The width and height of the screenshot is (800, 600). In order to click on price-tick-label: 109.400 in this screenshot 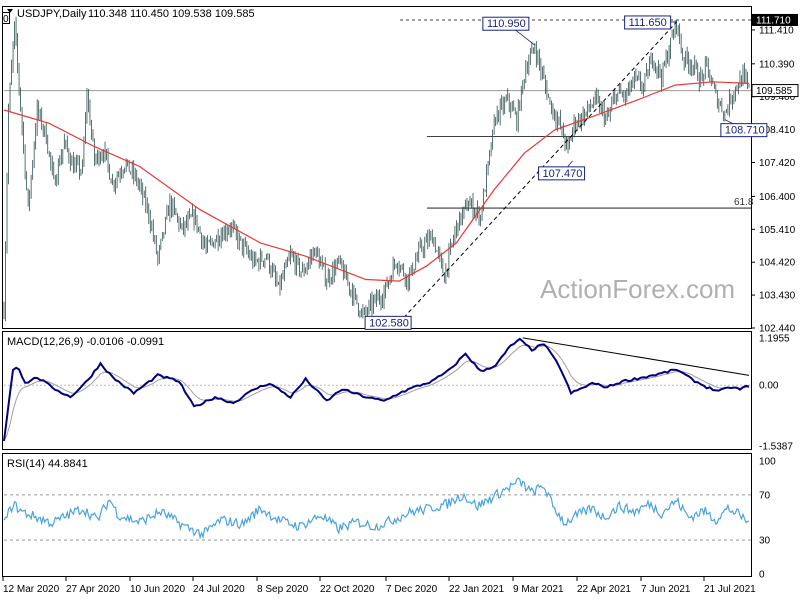, I will do `click(777, 97)`.